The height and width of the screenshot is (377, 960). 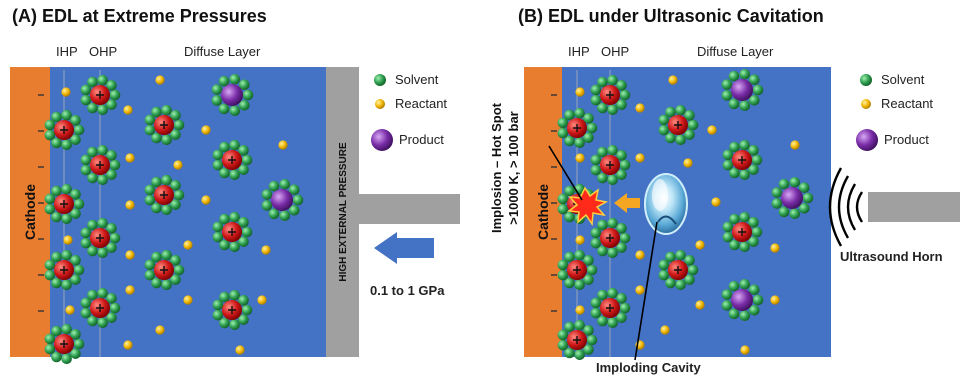 I want to click on pressure-wall-label: HIGH EXTERNAL PRESSURE, so click(x=343, y=212).